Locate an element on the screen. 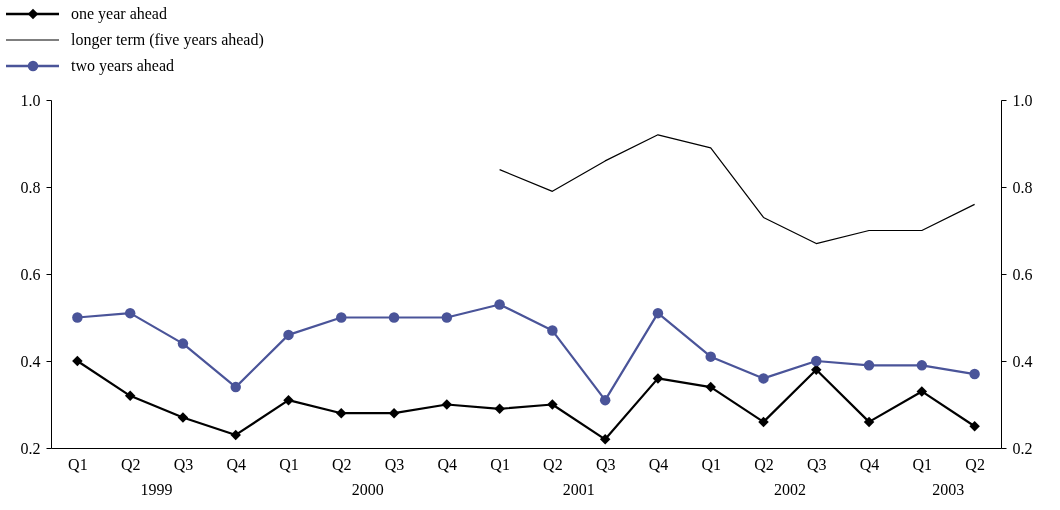 The image size is (1060, 510). text: 1999 is located at coordinates (156, 489).